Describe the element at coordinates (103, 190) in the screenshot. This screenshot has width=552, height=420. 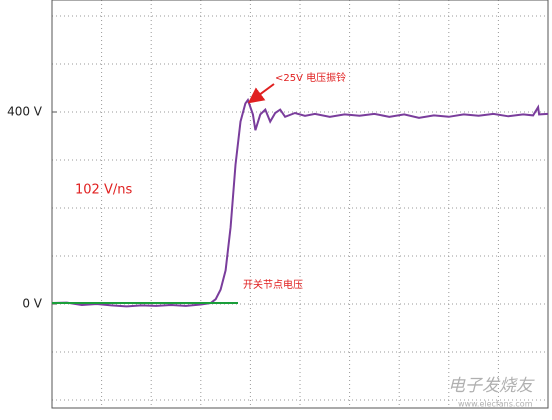
I see `annotation: 102 V/ns` at that location.